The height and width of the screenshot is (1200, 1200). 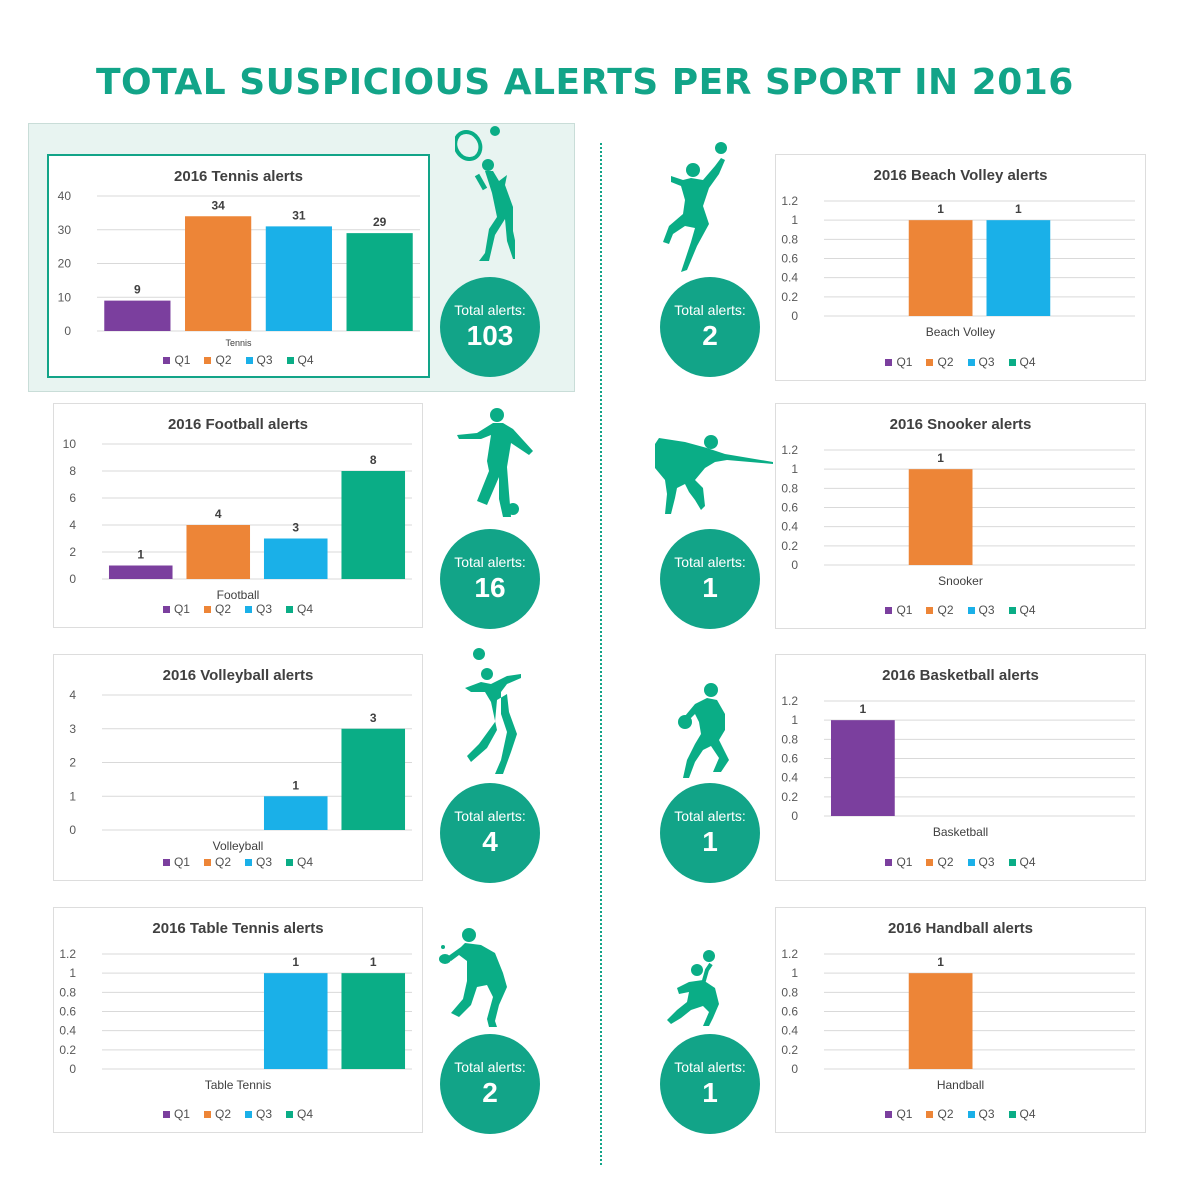 I want to click on x-axis-label: Table Tennis, so click(x=238, y=1085).